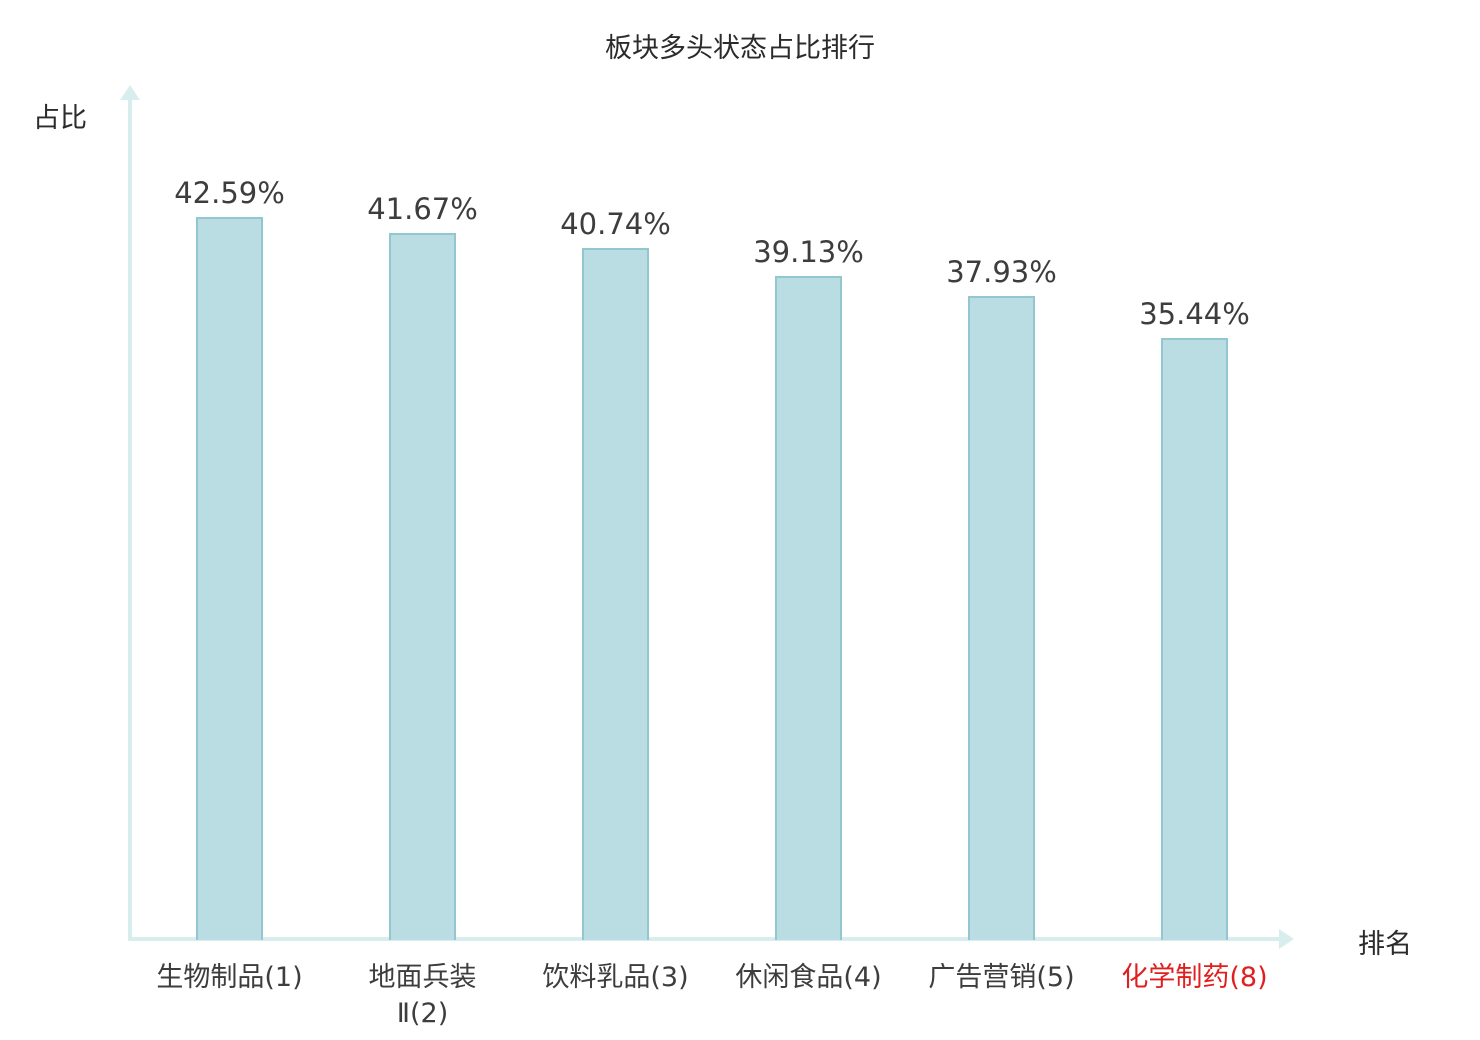 Image resolution: width=1480 pixels, height=1040 pixels. Describe the element at coordinates (229, 977) in the screenshot. I see `category-label-line: 生物制品(1)` at that location.